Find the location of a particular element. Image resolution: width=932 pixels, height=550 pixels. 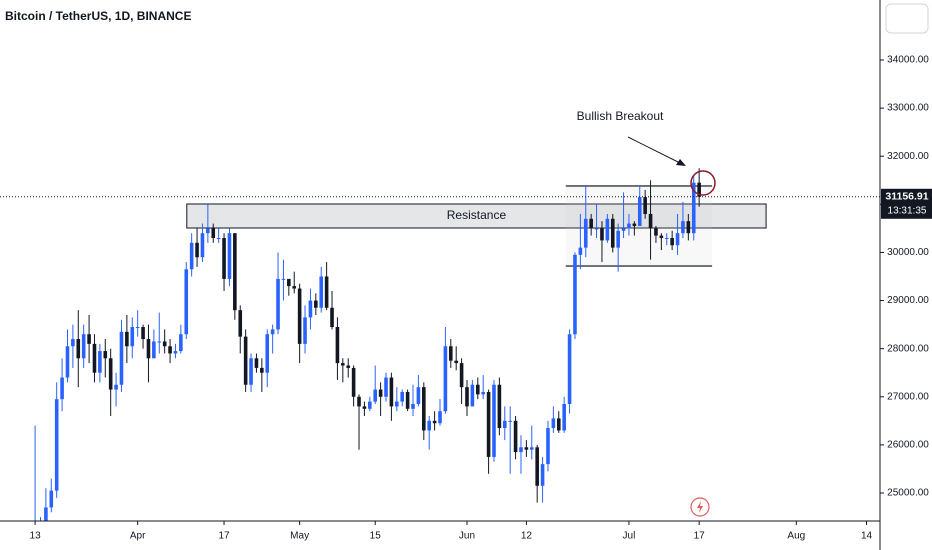

x-tick-label: Jun is located at coordinates (467, 536).